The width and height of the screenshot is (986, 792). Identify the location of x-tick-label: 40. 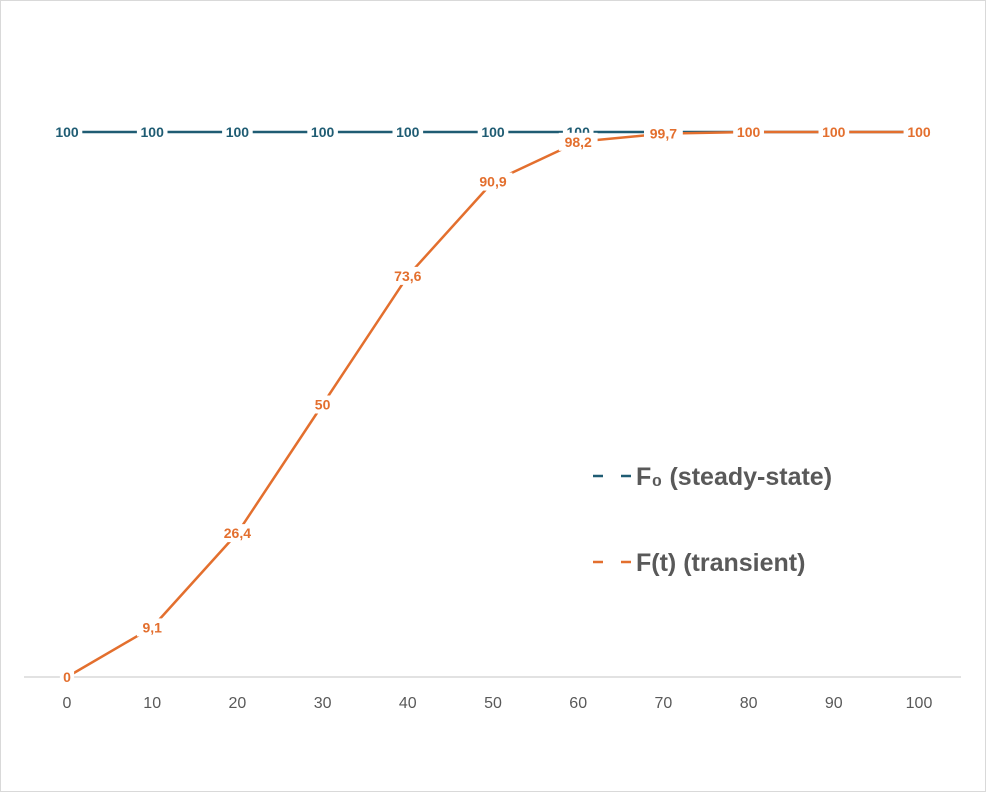
(408, 703).